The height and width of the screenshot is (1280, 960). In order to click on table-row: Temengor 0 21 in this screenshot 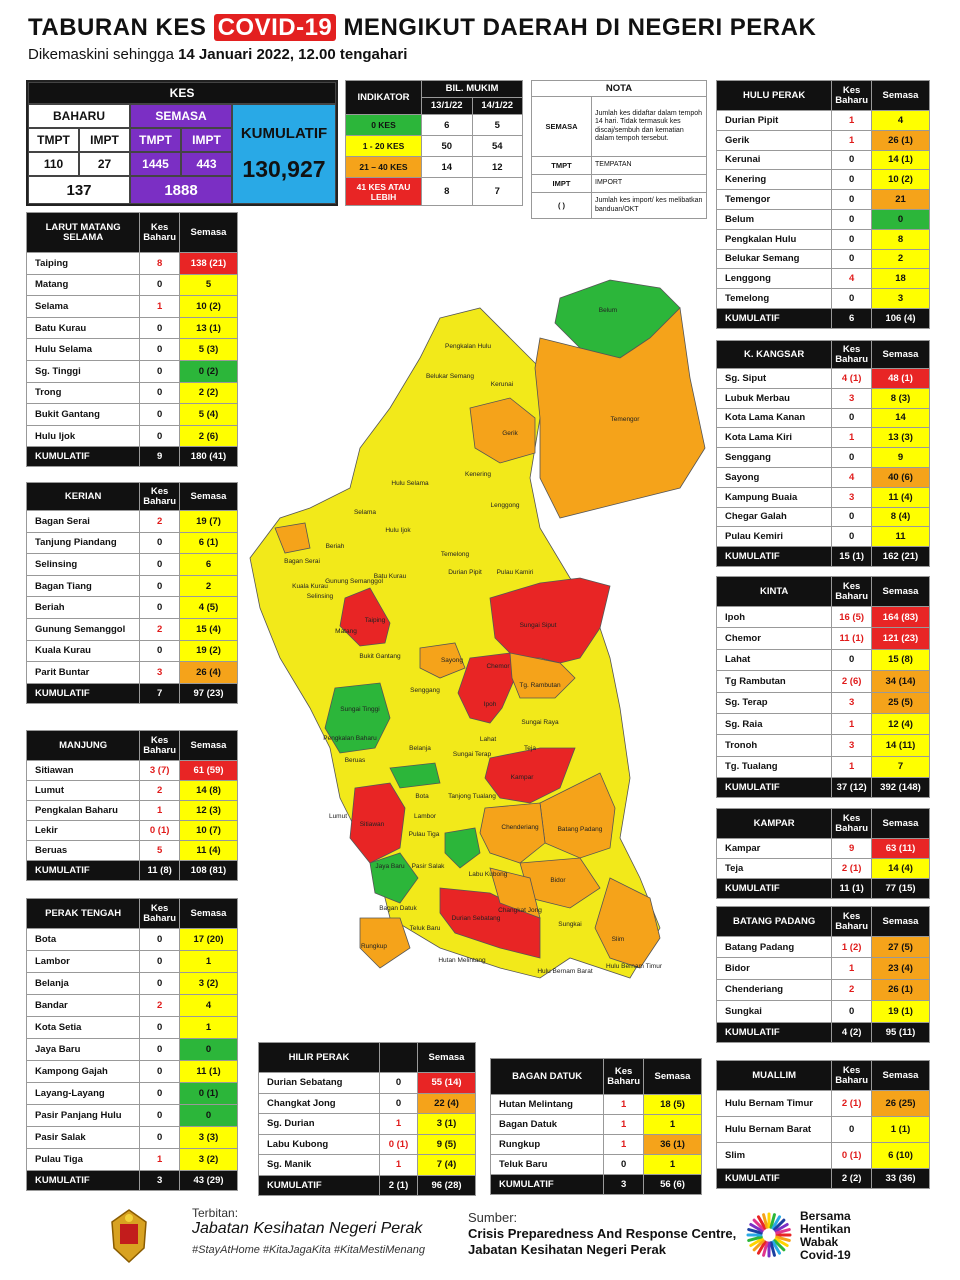, I will do `click(822, 199)`.